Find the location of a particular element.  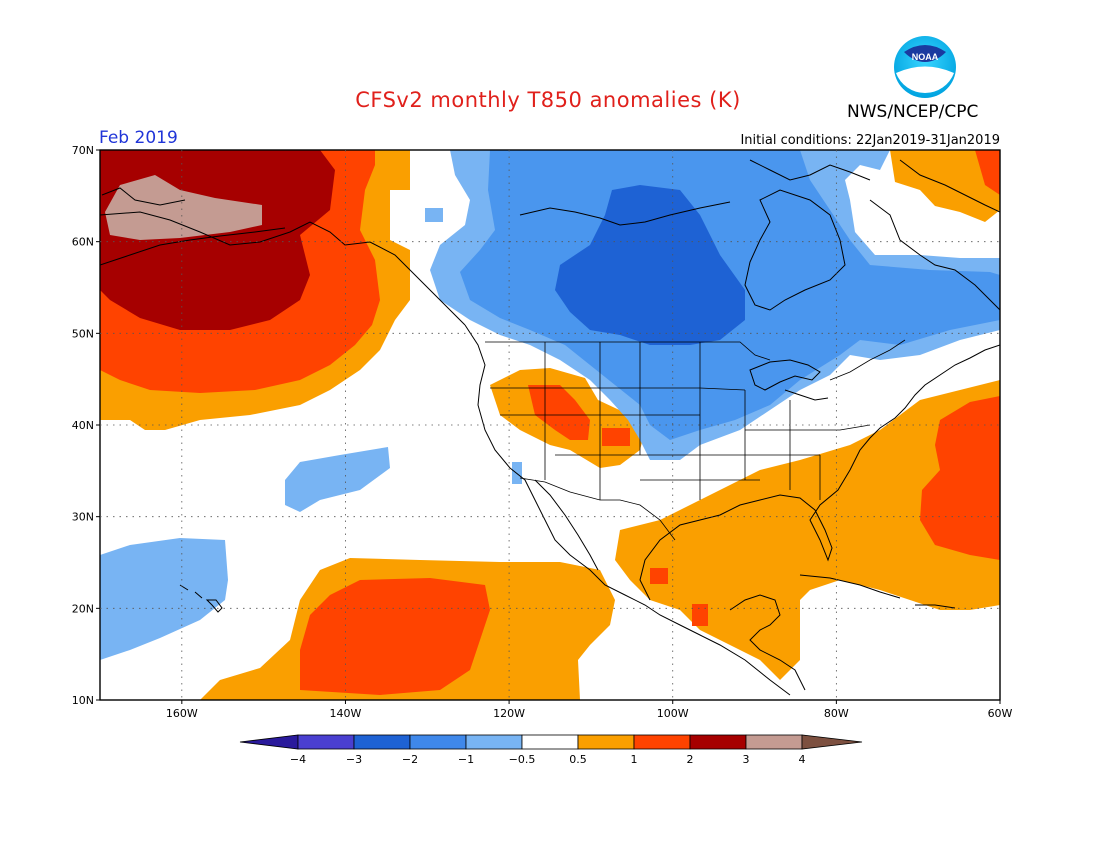

noaa-logo-icon: NOAA is located at coordinates (925, 67).